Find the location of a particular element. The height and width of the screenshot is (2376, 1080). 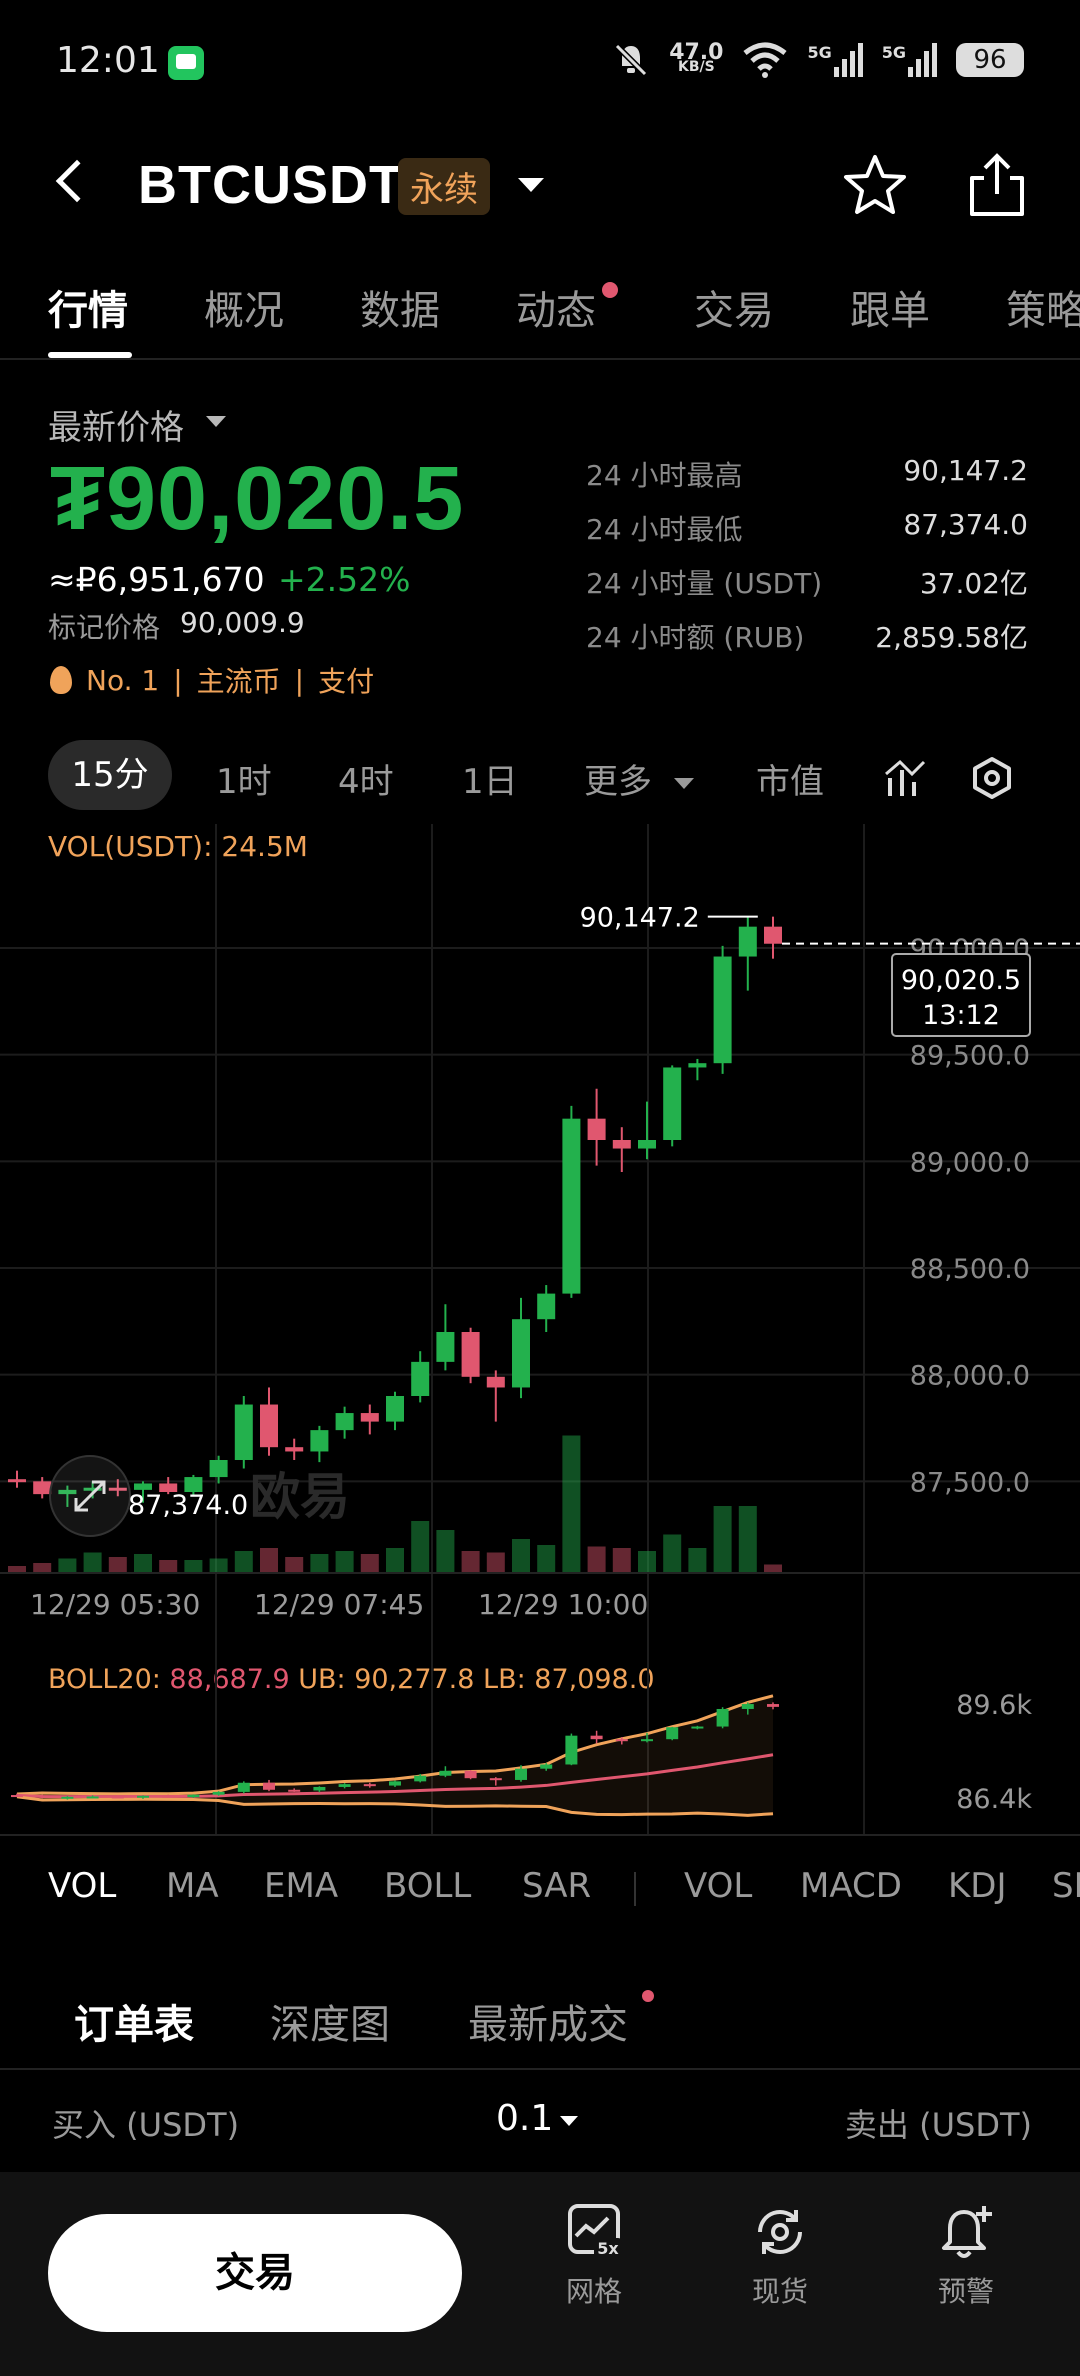

sub-indicator-vol: VOL is located at coordinates (718, 1886).